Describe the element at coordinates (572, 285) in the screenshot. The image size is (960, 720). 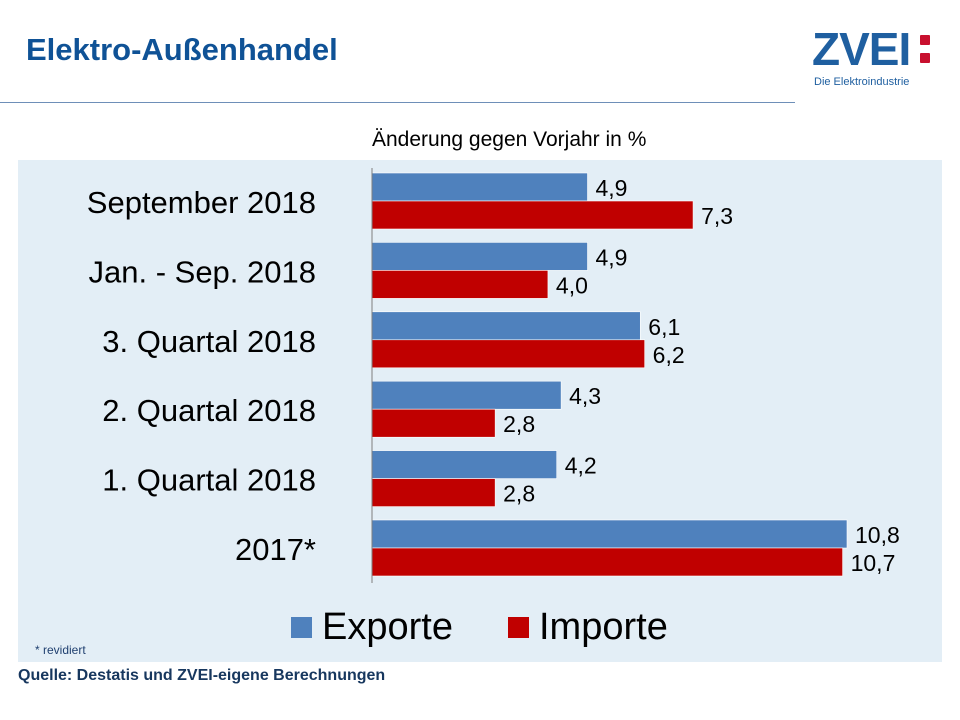
I see `import-value-label: 4,0` at that location.